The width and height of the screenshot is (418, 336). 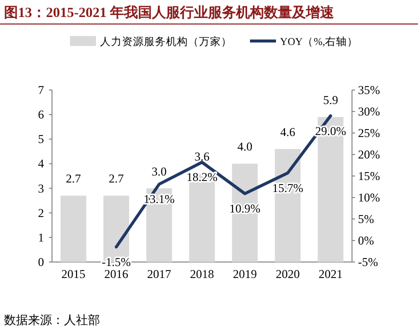 I want to click on x-tick-label: 2015, so click(x=73, y=274).